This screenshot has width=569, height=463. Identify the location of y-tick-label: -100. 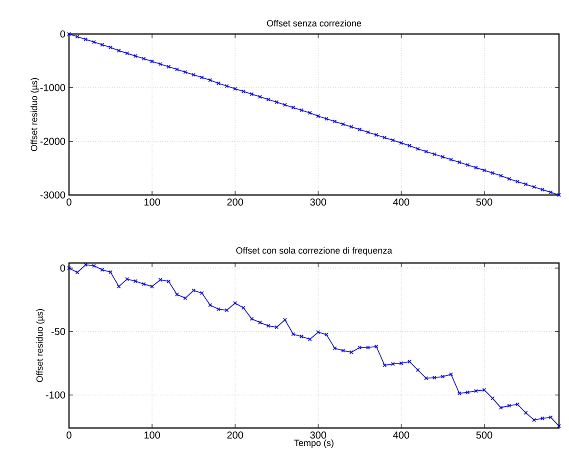
(56, 395).